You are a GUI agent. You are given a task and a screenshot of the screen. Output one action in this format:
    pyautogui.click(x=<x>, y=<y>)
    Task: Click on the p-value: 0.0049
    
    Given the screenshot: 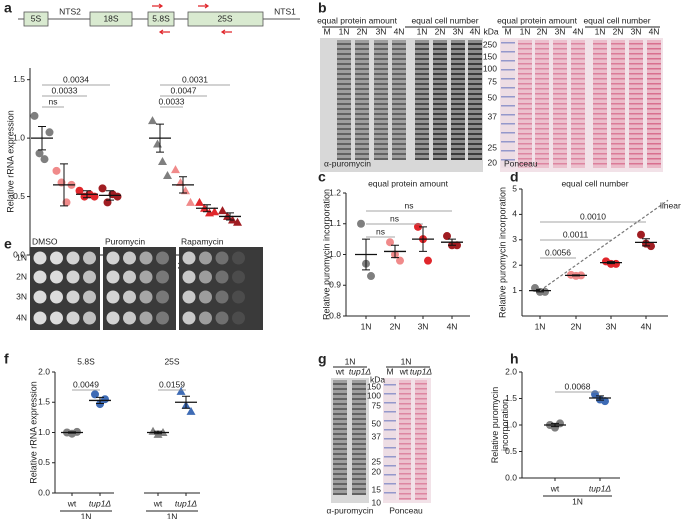 What is the action you would take?
    pyautogui.click(x=86, y=384)
    